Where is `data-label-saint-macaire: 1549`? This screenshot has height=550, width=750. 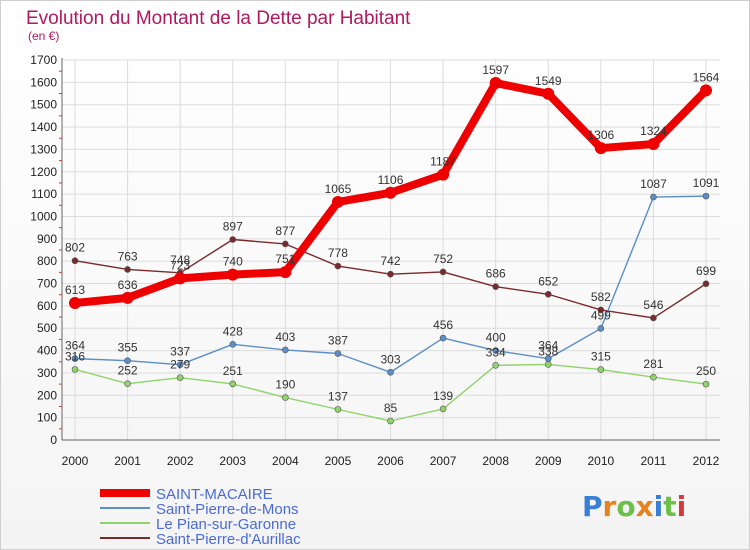
data-label-saint-macaire: 1549 is located at coordinates (548, 81).